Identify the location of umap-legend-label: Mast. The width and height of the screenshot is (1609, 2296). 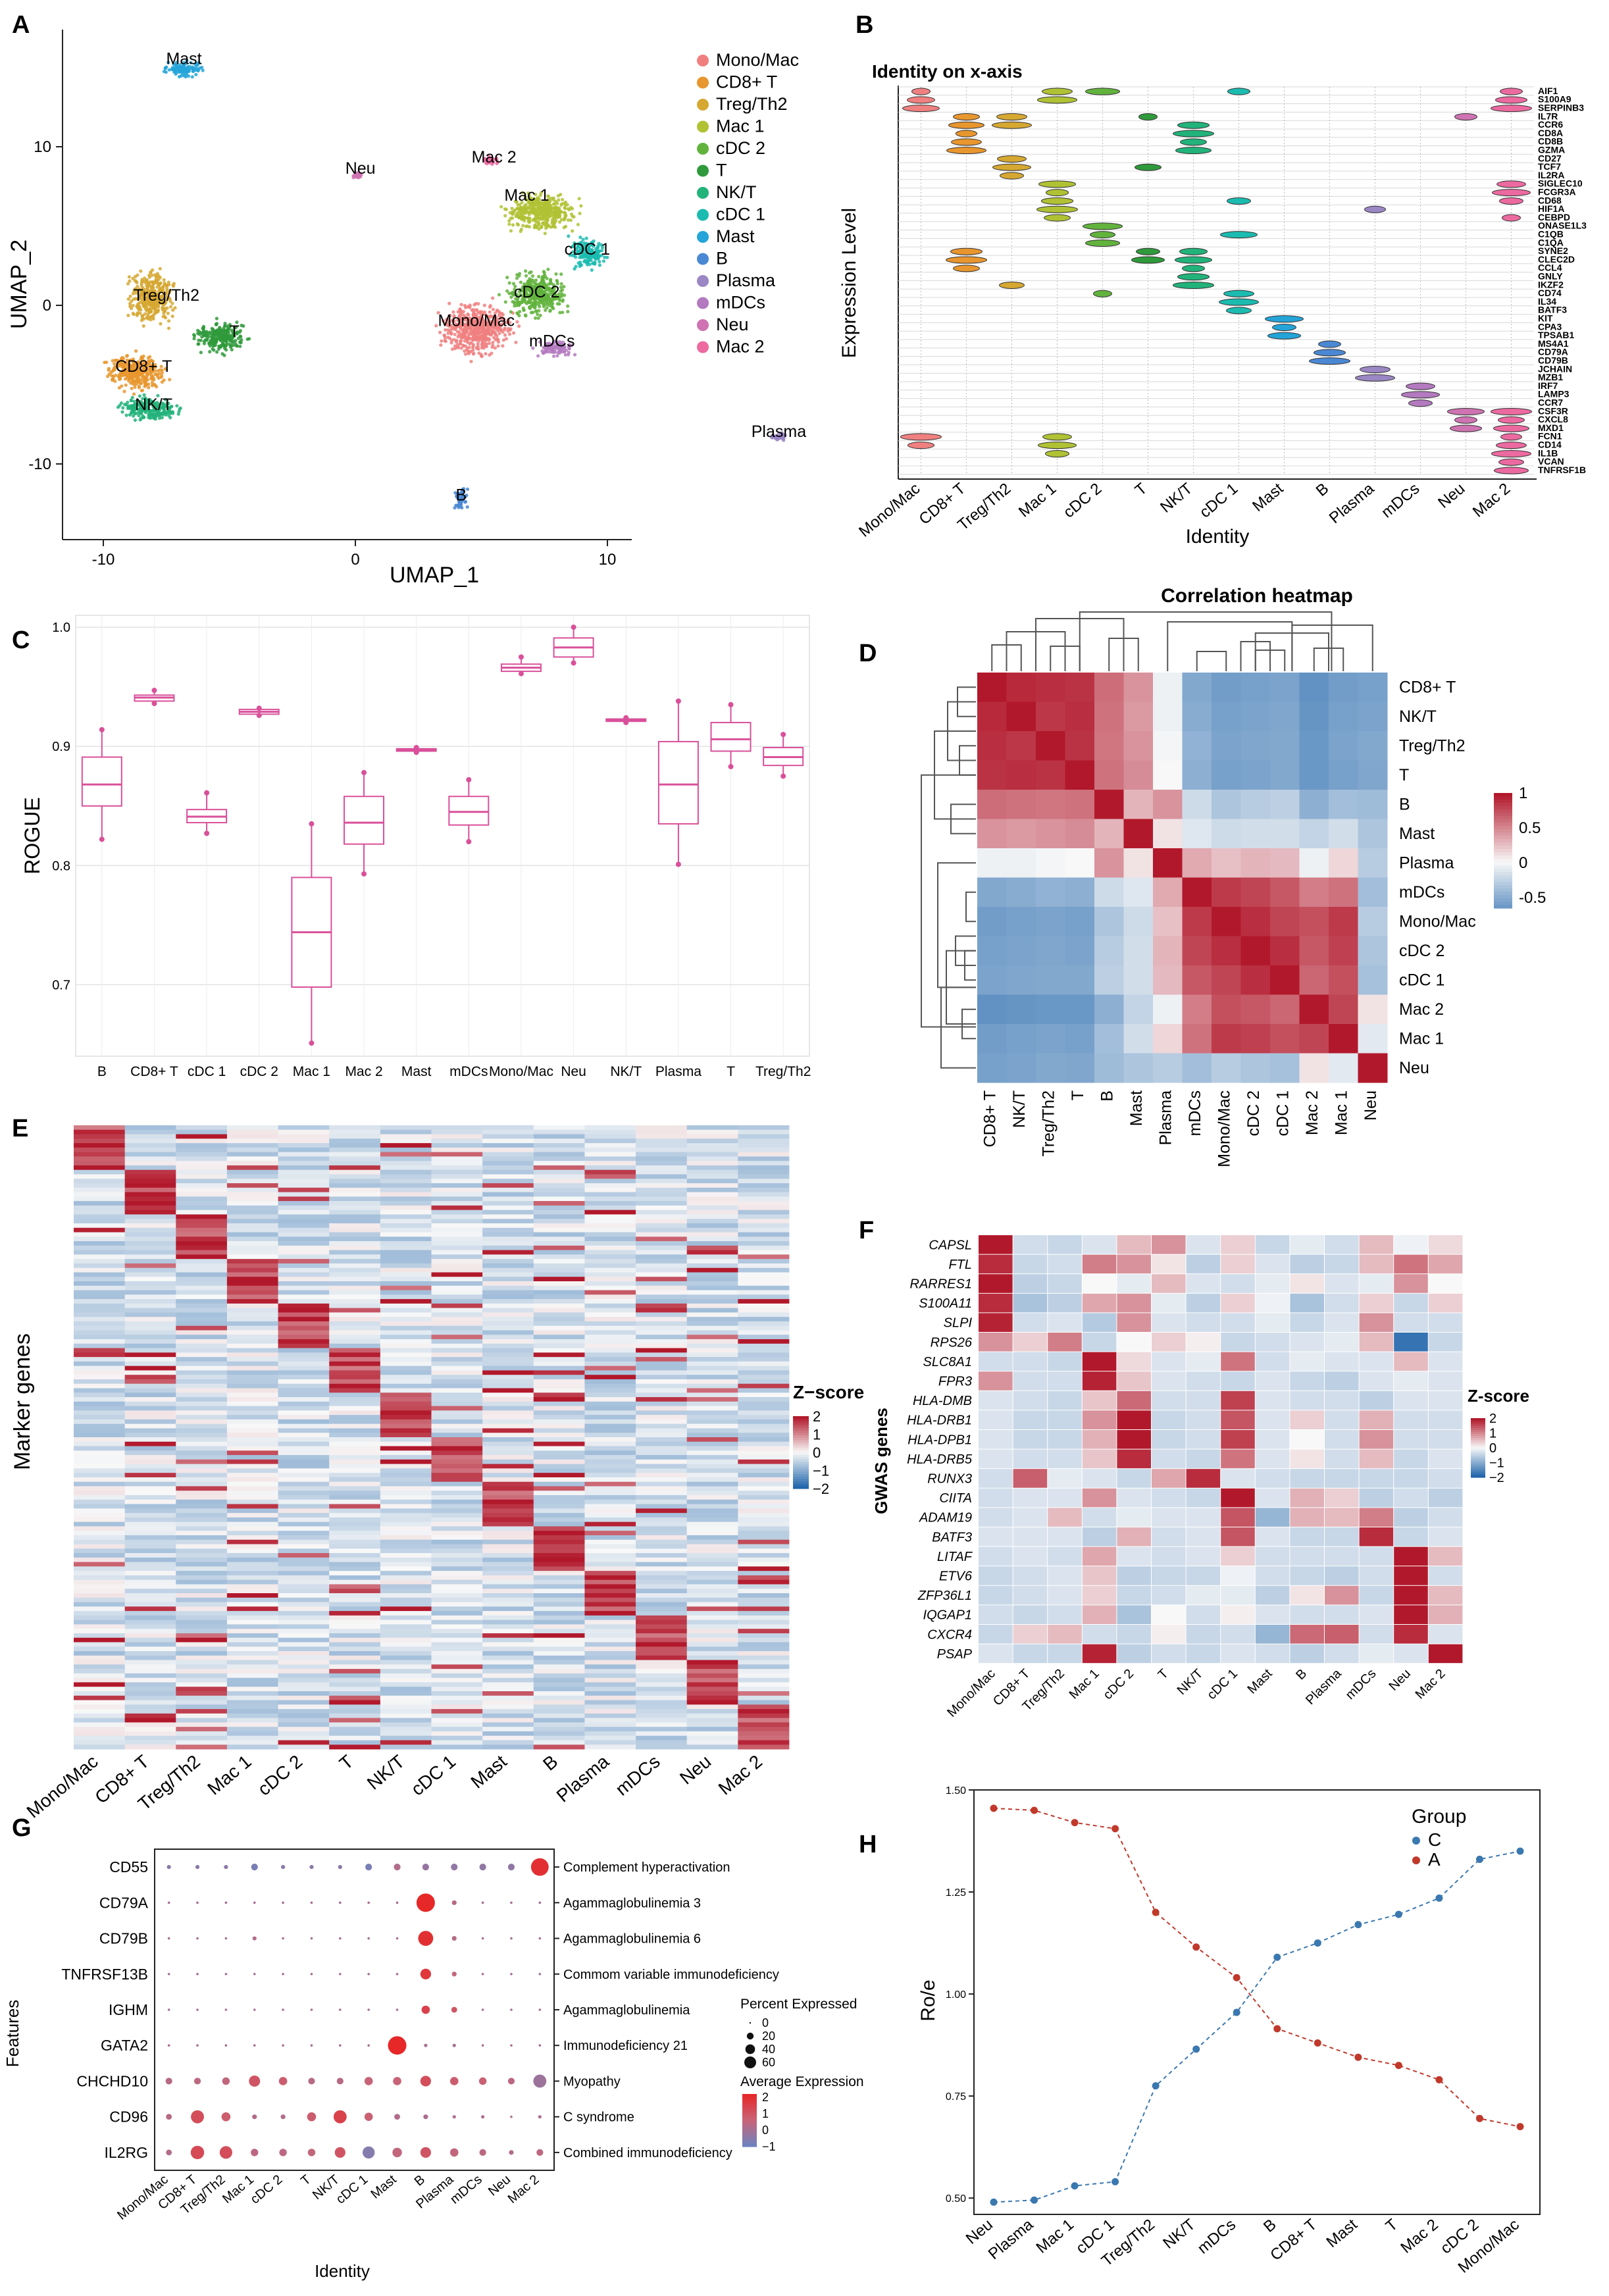
(735, 236).